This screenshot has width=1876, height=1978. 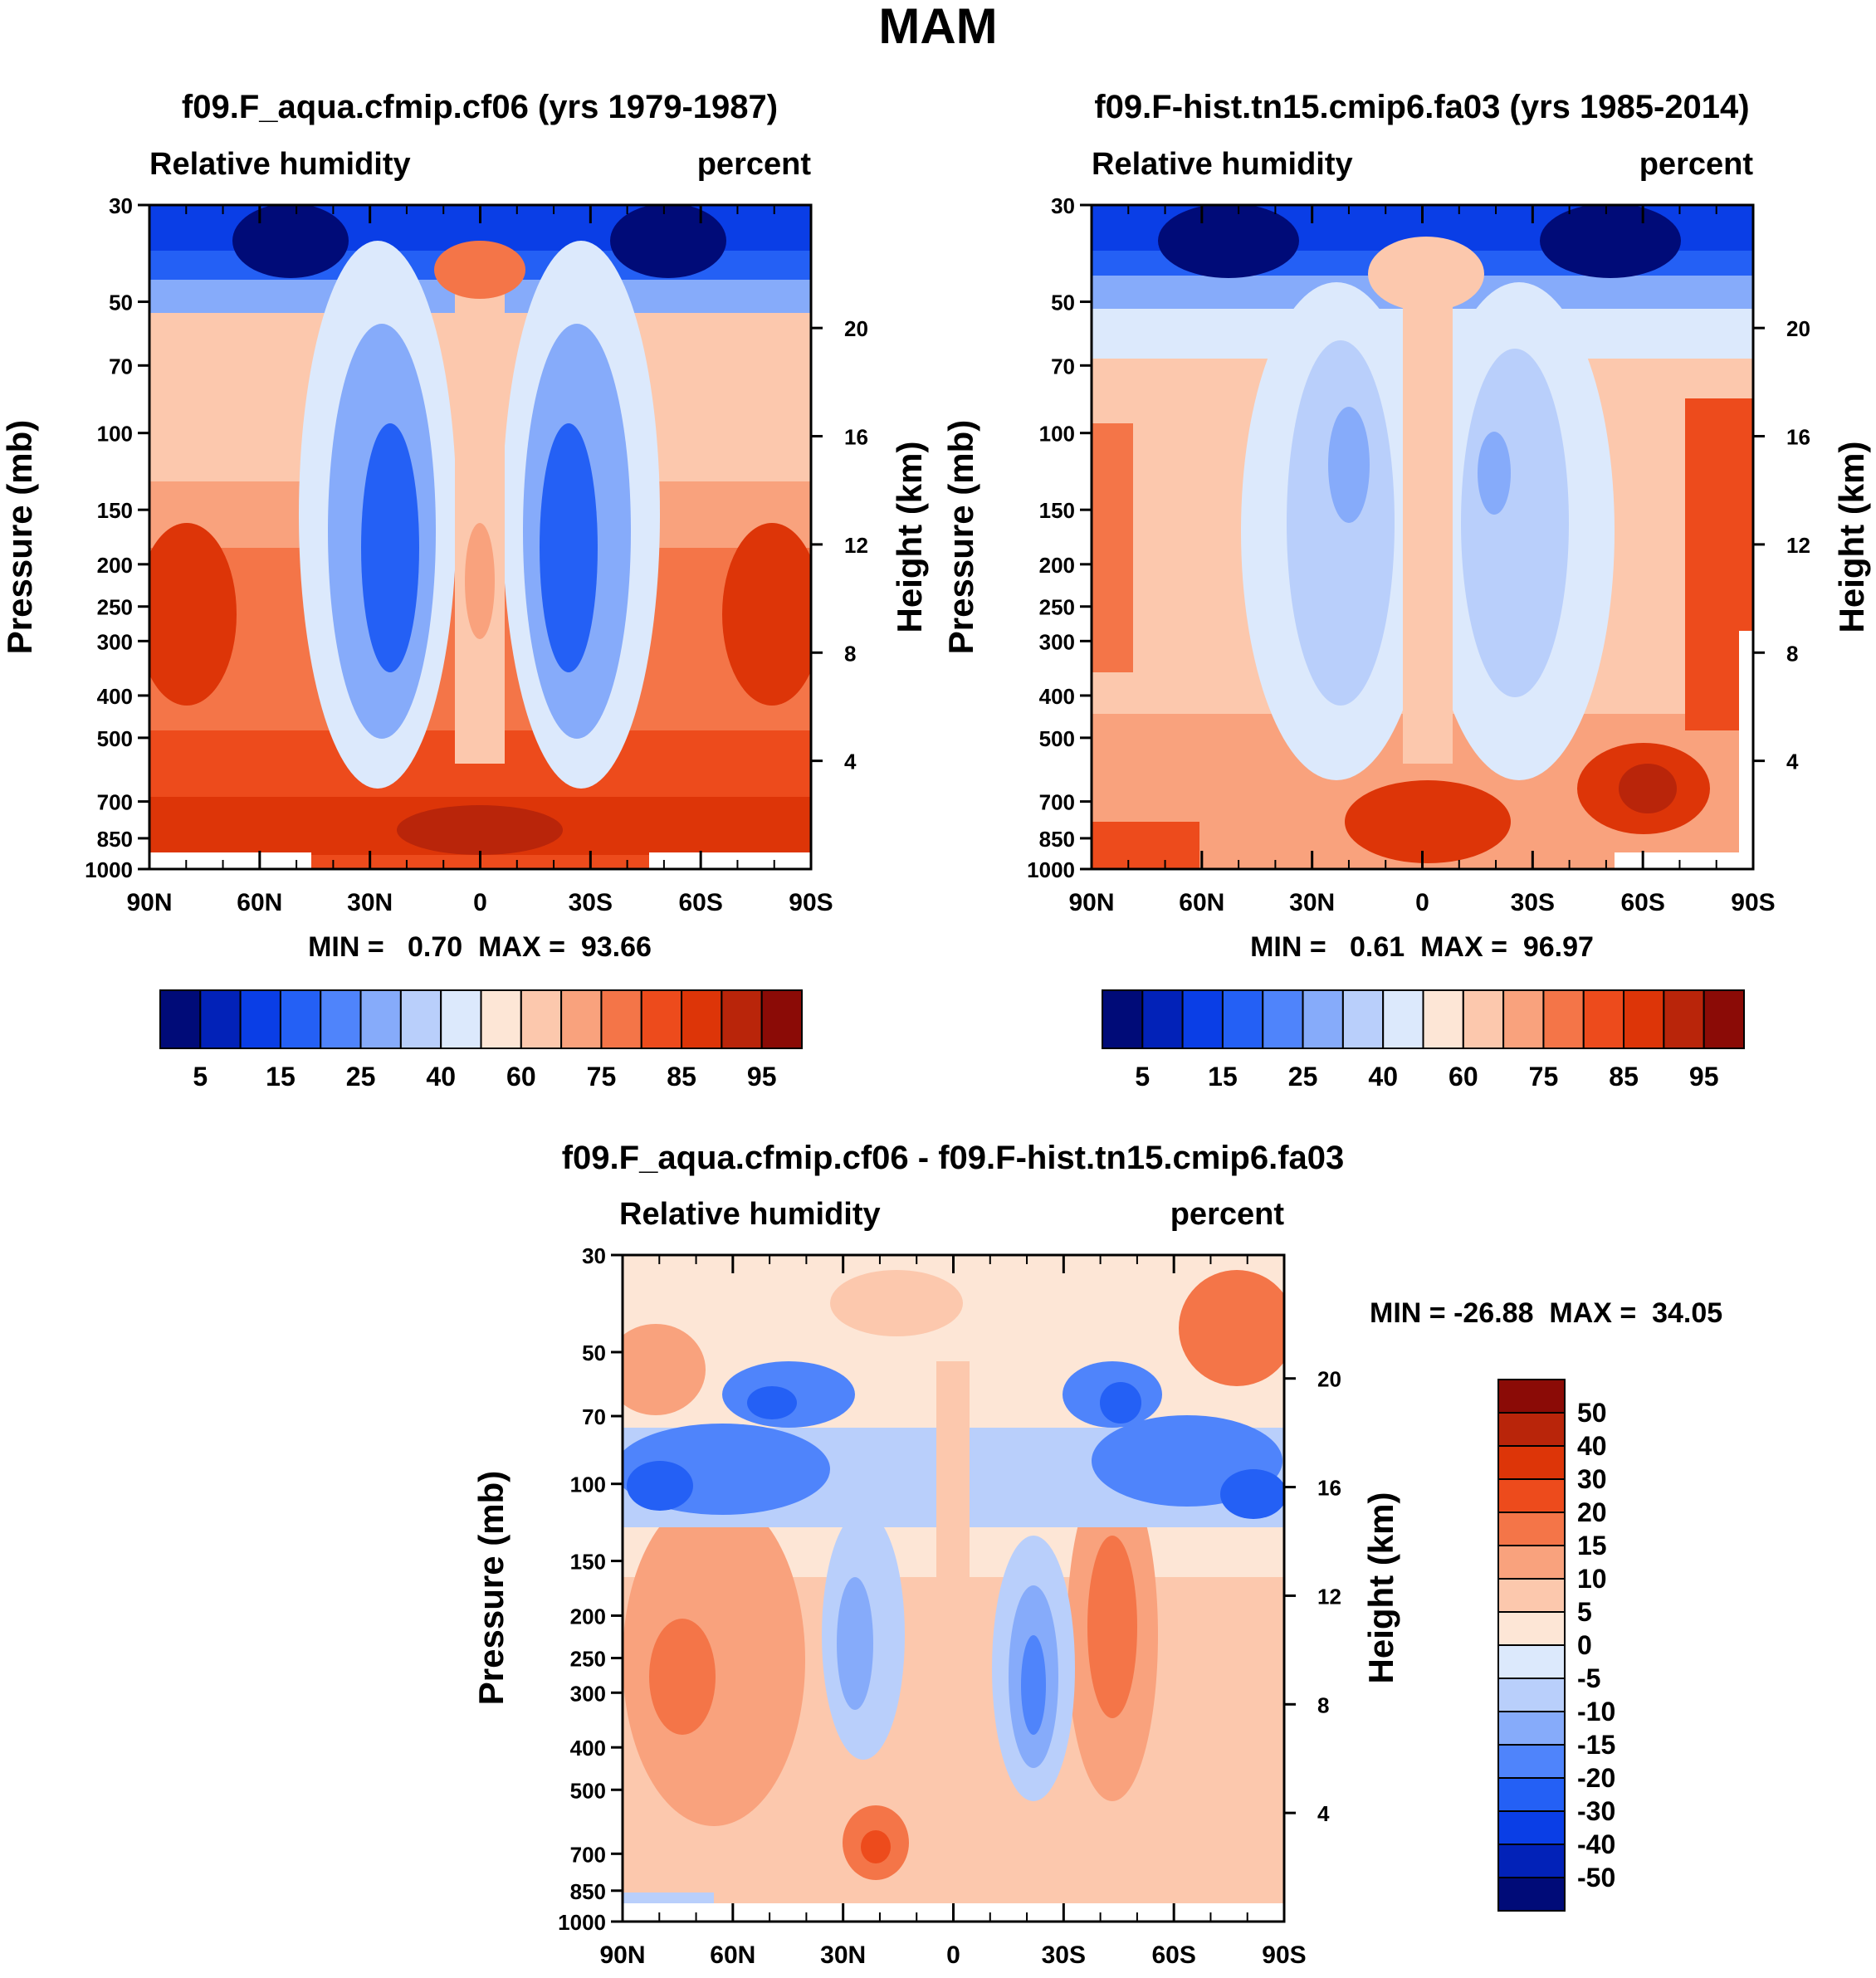 I want to click on rh-subtropic-nh-mid, so click(x=1341, y=523).